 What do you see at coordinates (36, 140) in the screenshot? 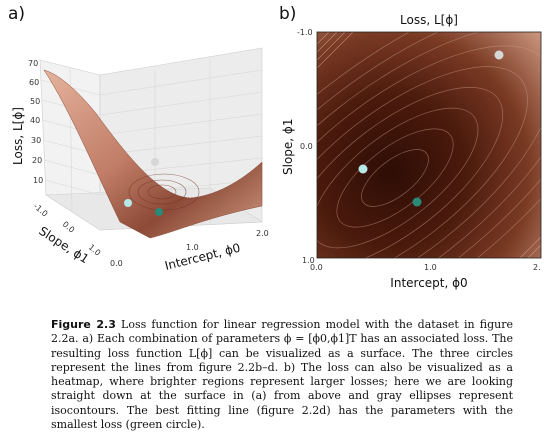
I see `z-tick-label: 30` at bounding box center [36, 140].